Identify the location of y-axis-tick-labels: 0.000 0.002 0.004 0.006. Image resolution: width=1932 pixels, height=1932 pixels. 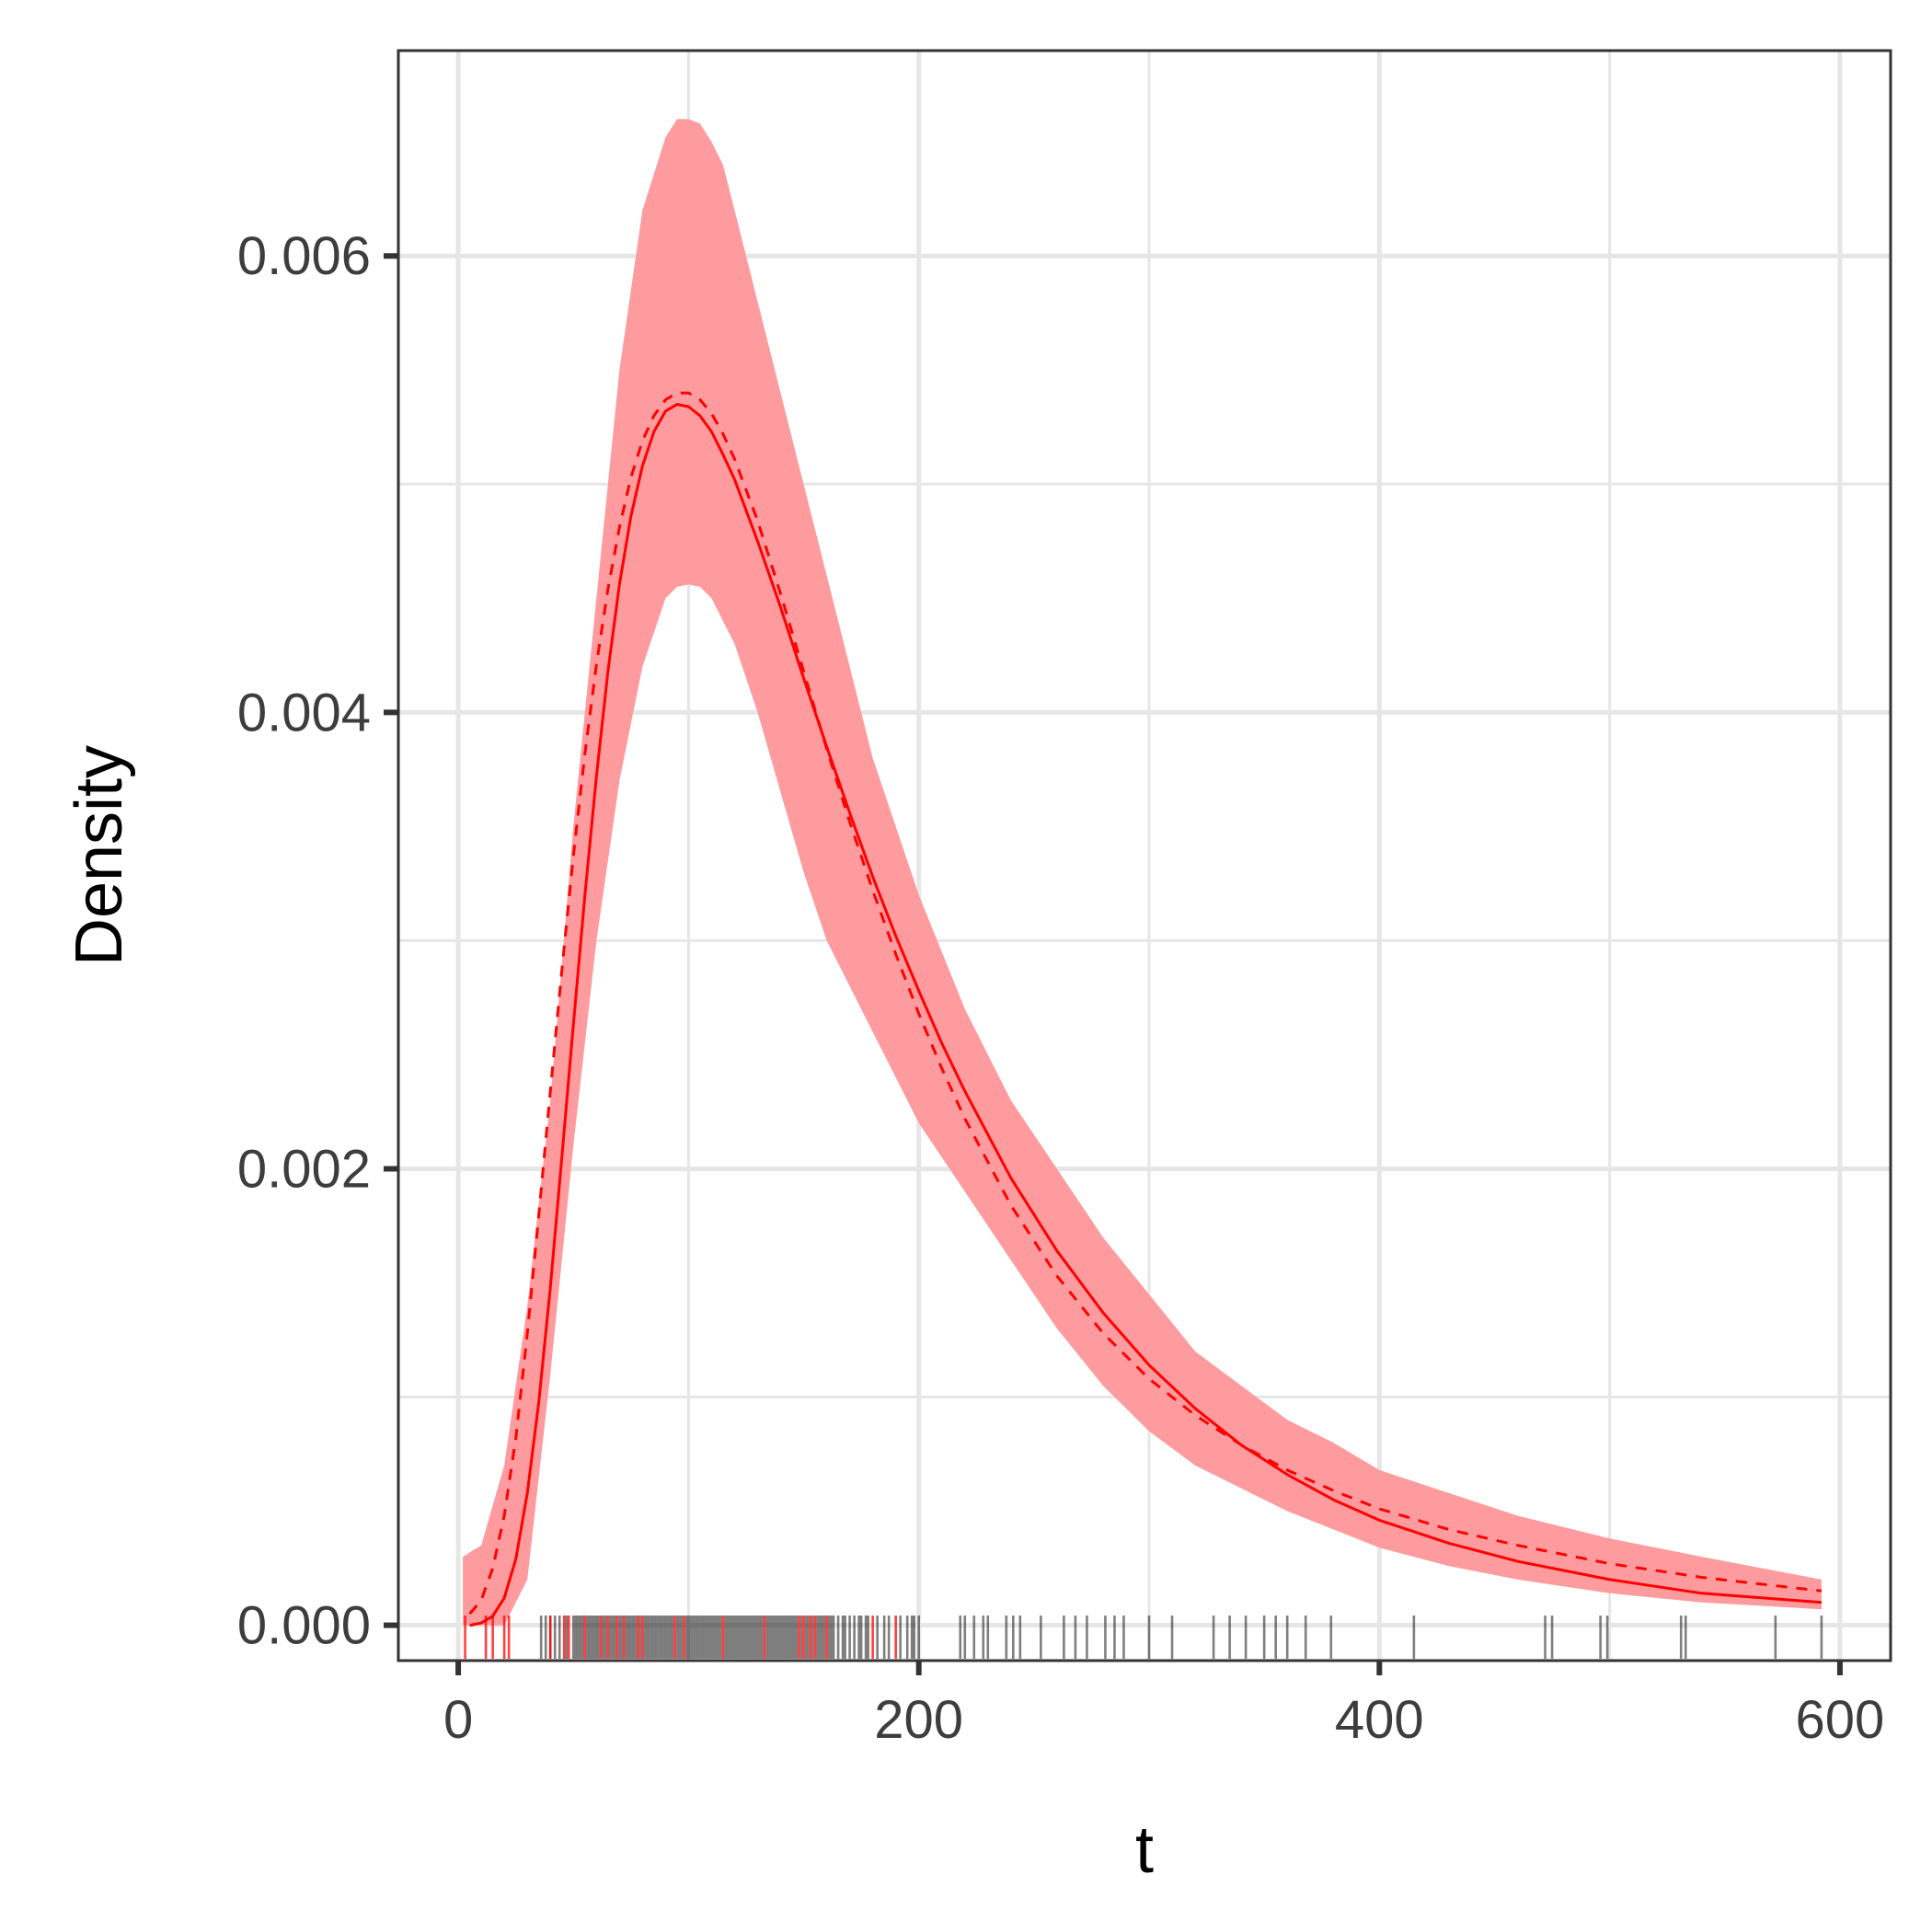
(304, 940).